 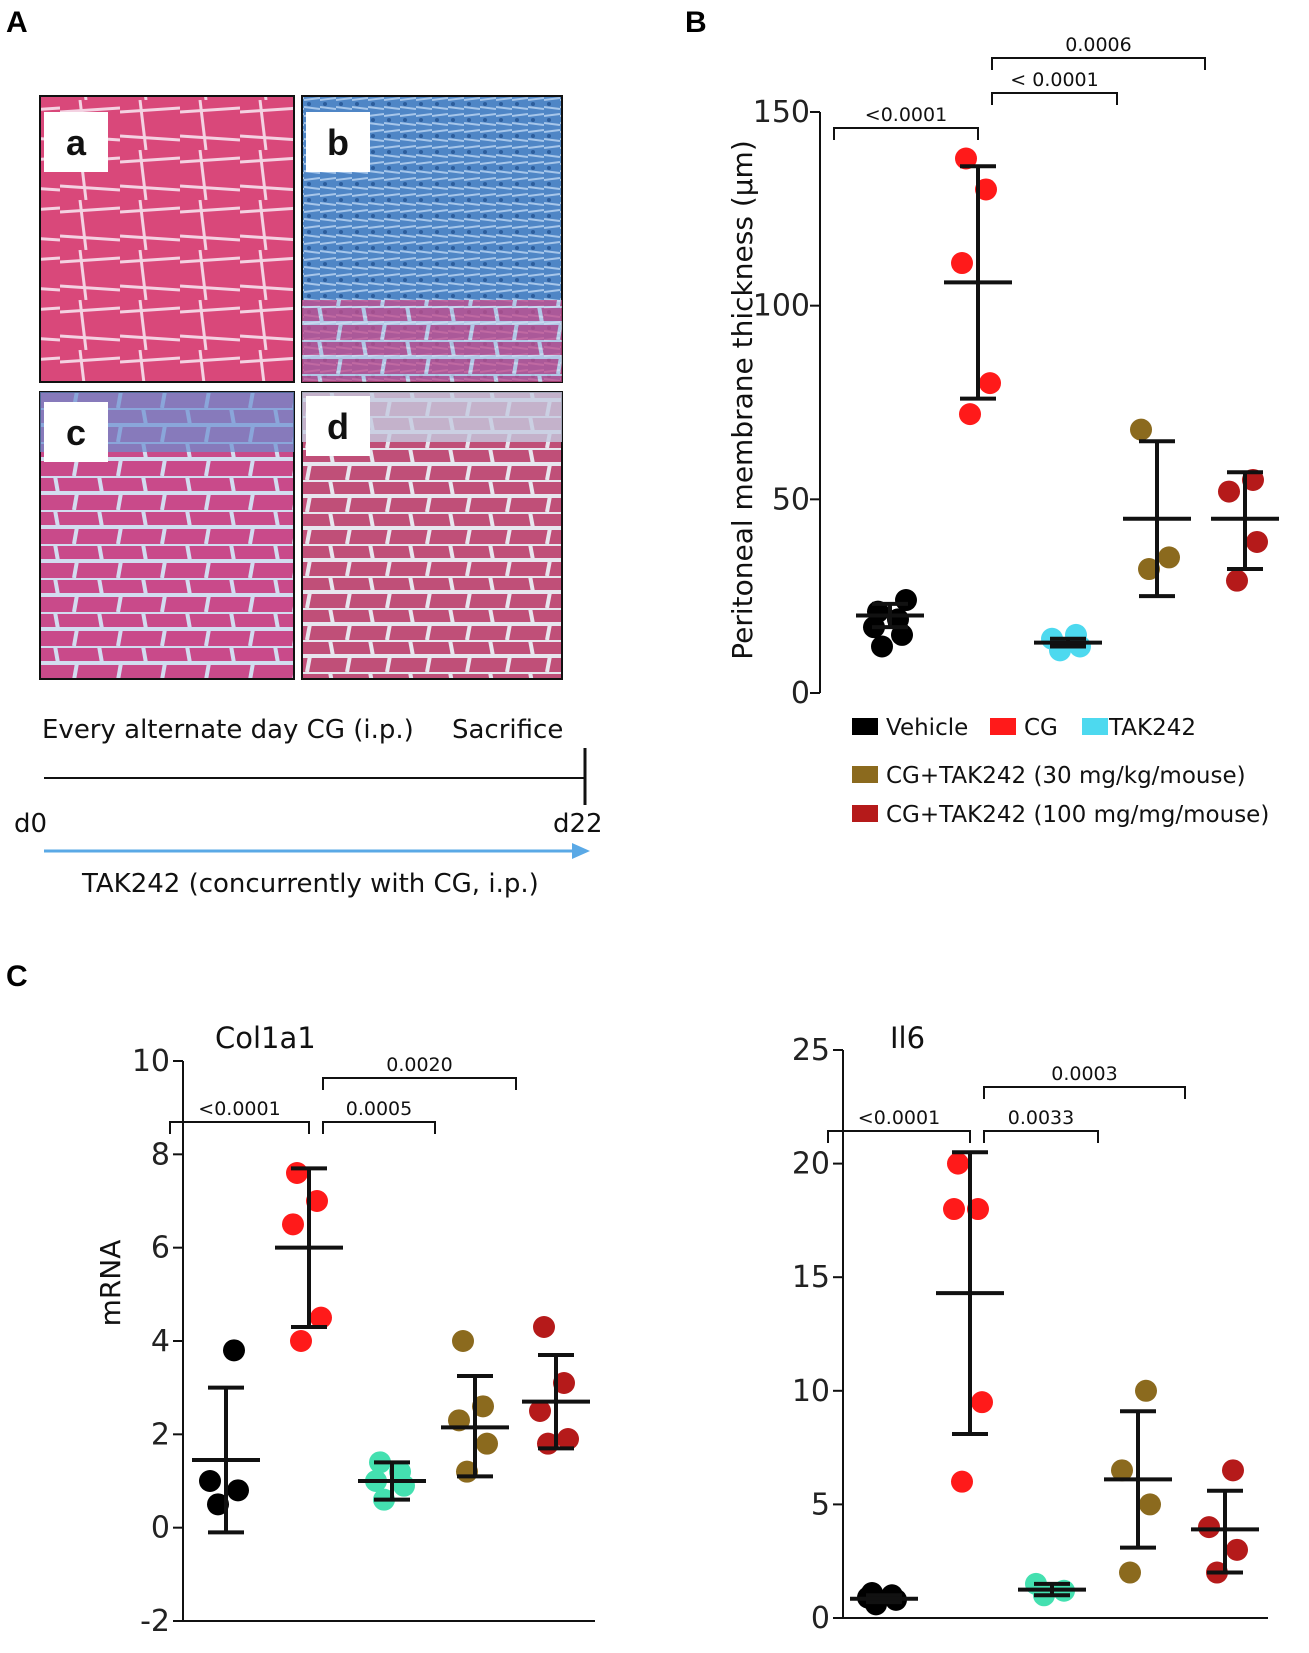 I want to click on significance-bracket: 0.0020, so click(x=419, y=1072).